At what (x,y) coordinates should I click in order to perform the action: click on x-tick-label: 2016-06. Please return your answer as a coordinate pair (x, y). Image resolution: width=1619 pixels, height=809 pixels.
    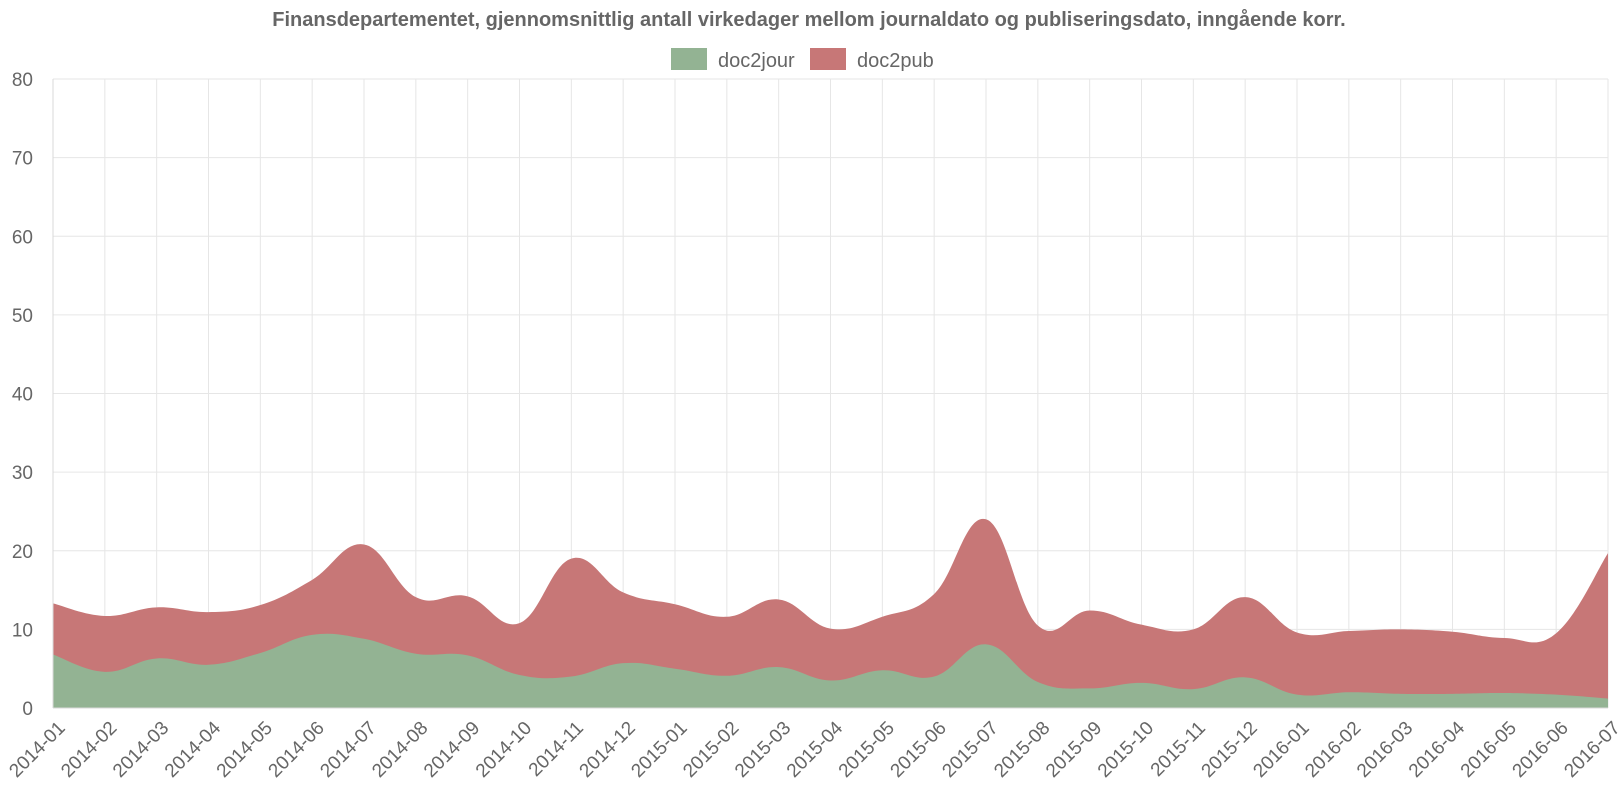
    Looking at the image, I should click on (1541, 750).